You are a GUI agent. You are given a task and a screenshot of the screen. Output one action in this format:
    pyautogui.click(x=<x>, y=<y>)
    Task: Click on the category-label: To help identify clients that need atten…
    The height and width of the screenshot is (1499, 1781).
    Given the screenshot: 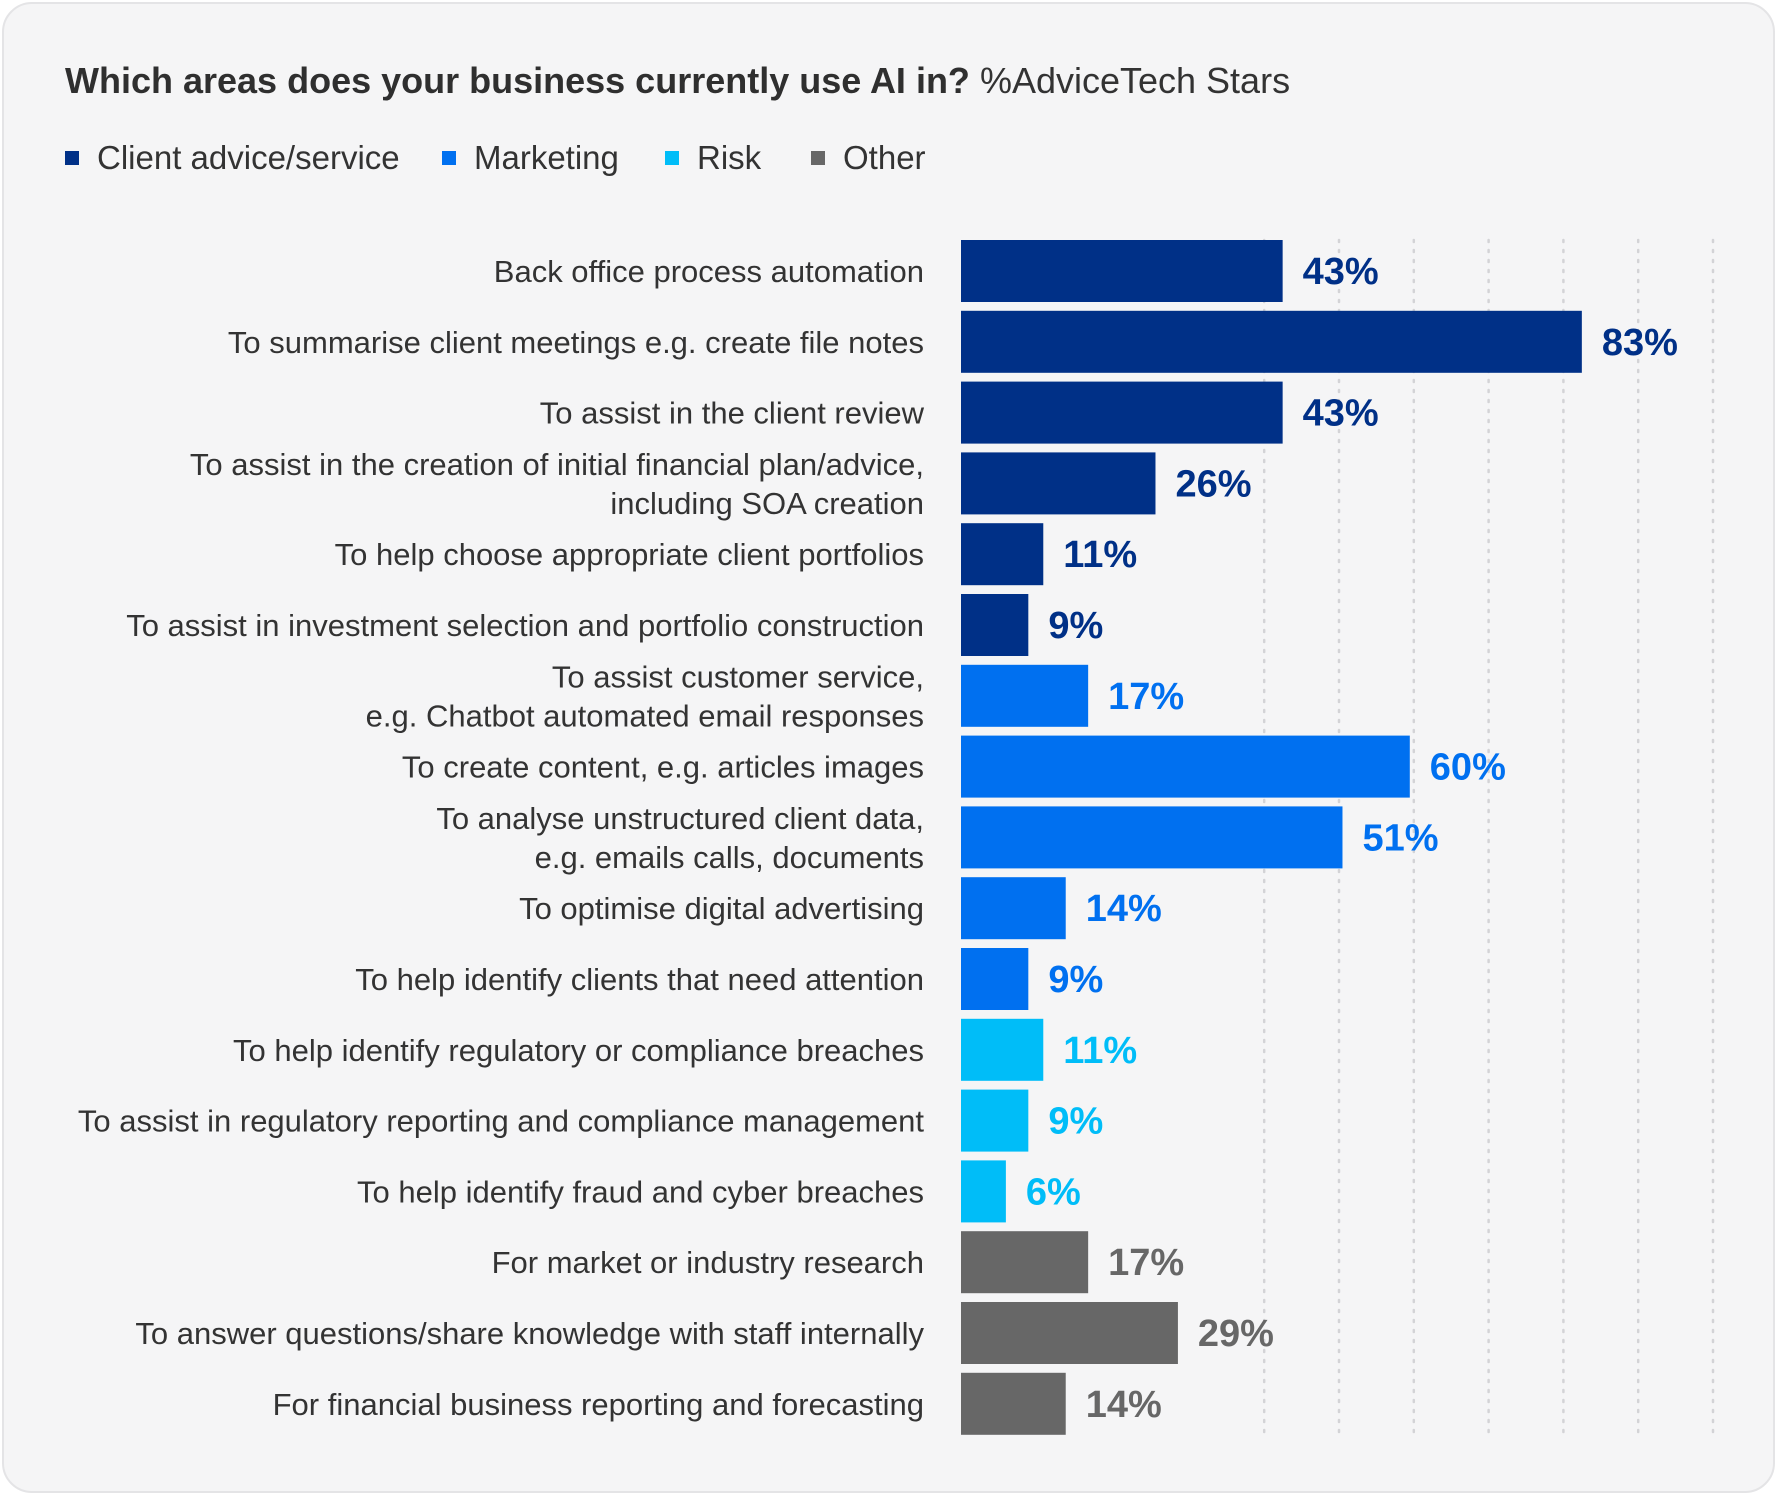 What is the action you would take?
    pyautogui.click(x=639, y=979)
    